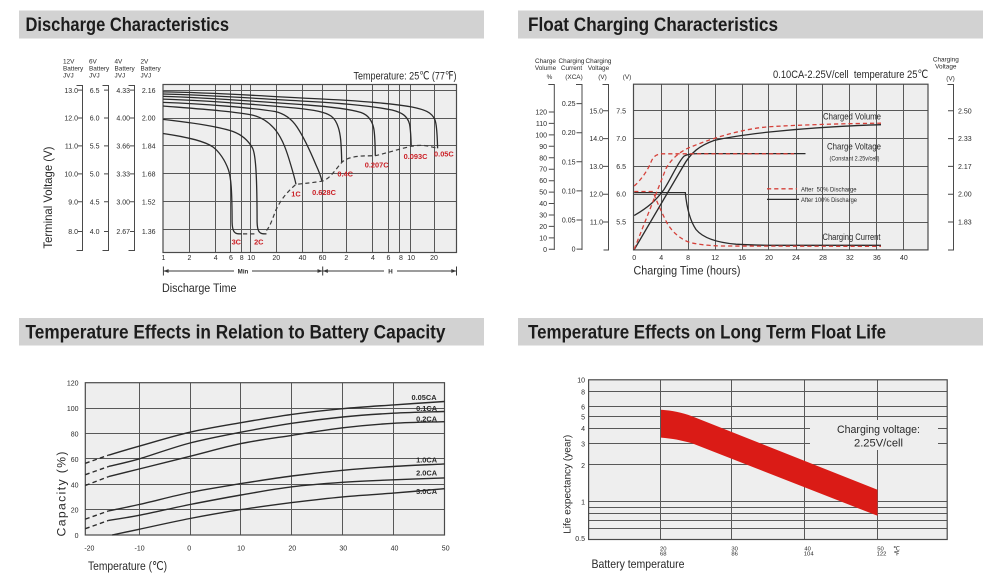 The width and height of the screenshot is (1000, 582). What do you see at coordinates (569, 191) in the screenshot?
I see `svg-text: 0.10` at bounding box center [569, 191].